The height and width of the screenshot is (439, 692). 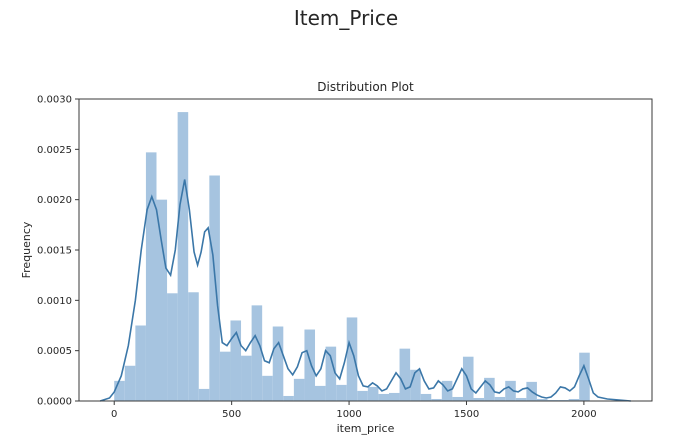 I want to click on figure-title: Item_Price, so click(x=346, y=18).